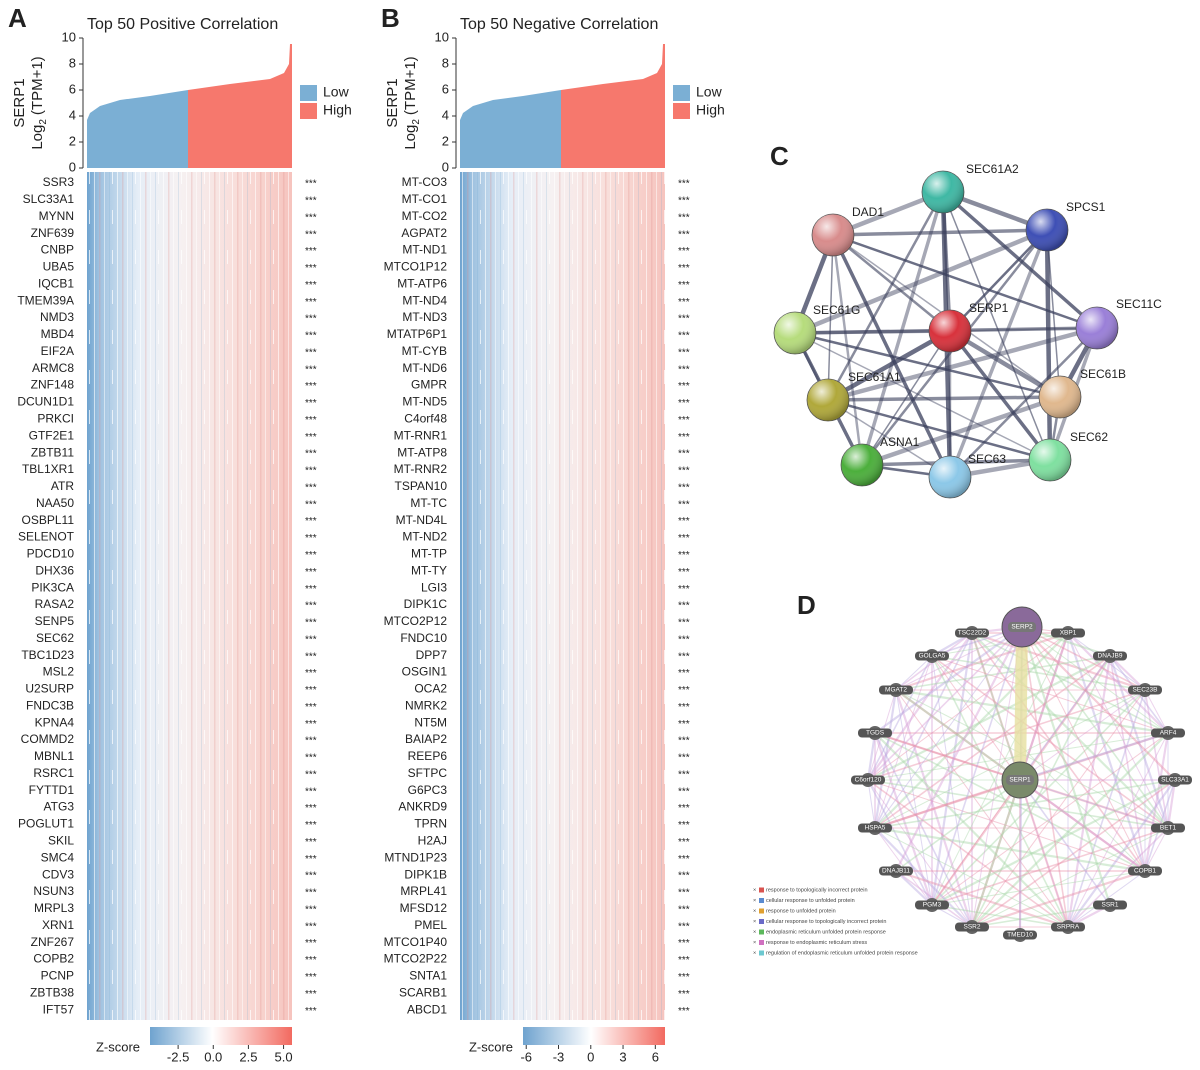 The image size is (1200, 1070). I want to click on node-label: SEC11C, so click(1139, 304).